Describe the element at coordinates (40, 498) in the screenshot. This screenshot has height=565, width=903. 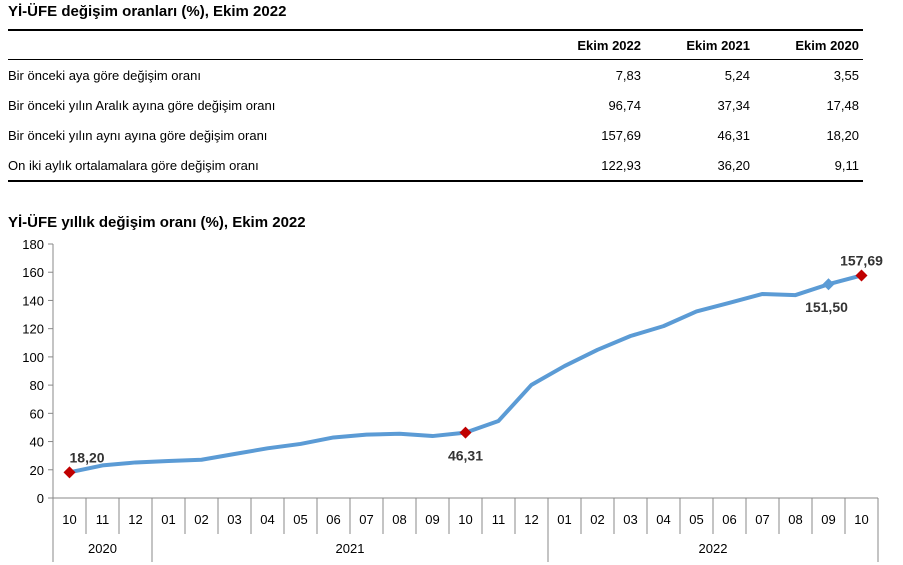
I see `y-tick-label: 0` at that location.